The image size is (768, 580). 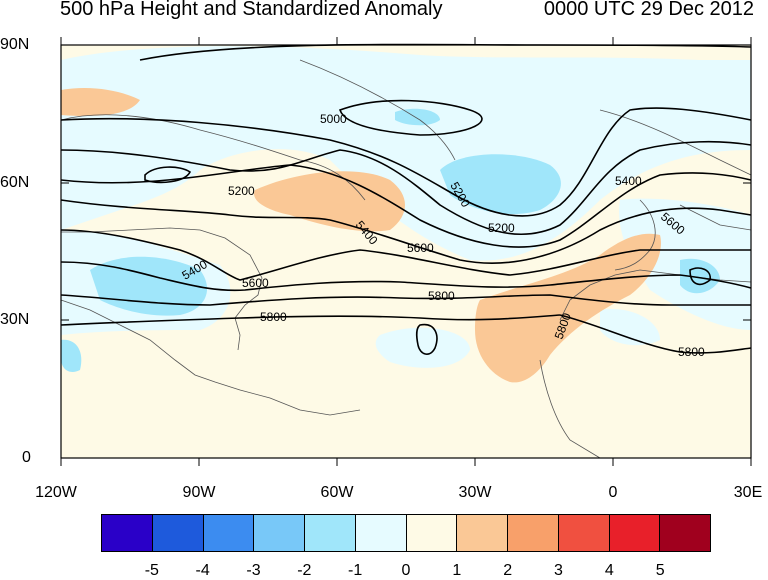 What do you see at coordinates (15, 182) in the screenshot?
I see `lat-label-60n: 60N` at bounding box center [15, 182].